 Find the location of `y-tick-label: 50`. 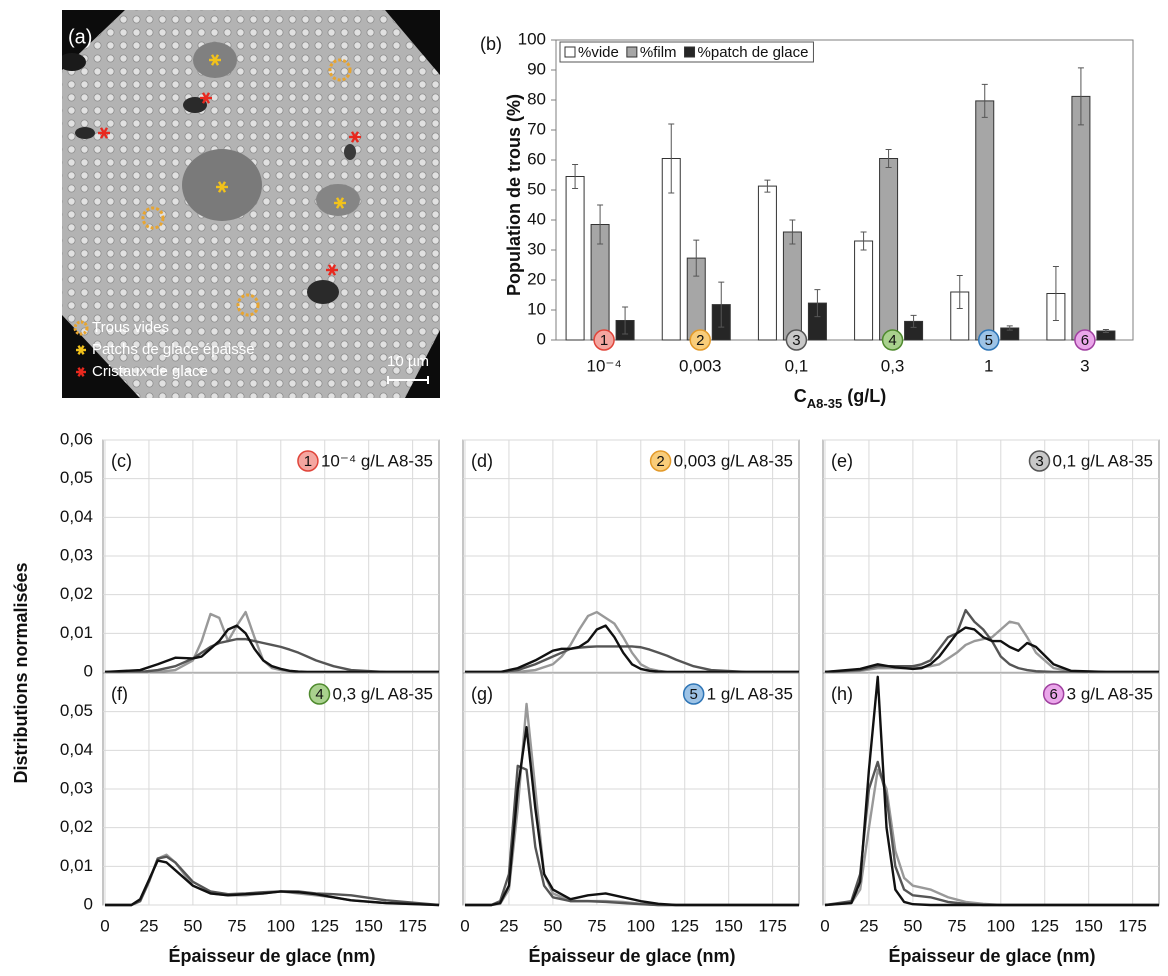

y-tick-label: 50 is located at coordinates (536, 188).